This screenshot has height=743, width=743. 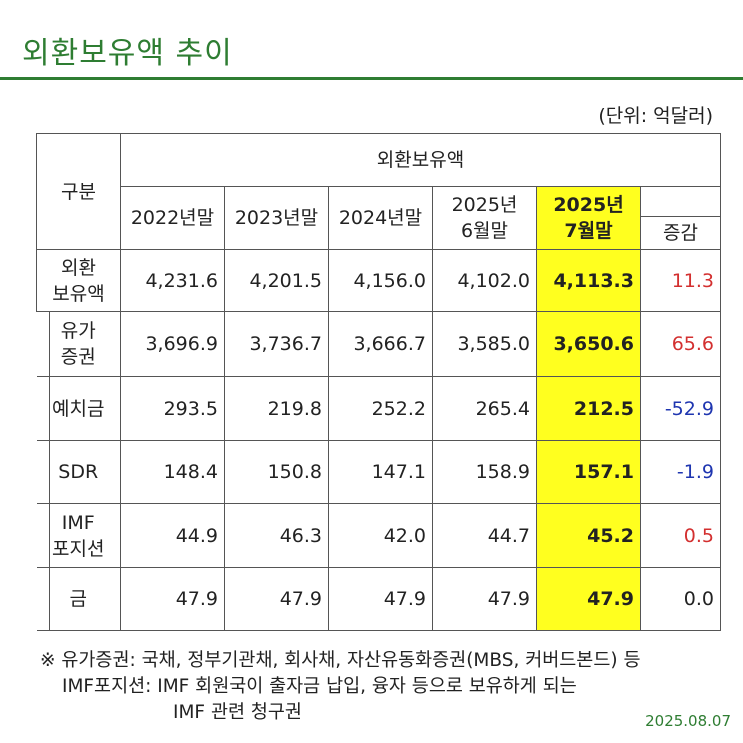 What do you see at coordinates (680, 201) in the screenshot?
I see `col-header-blank` at bounding box center [680, 201].